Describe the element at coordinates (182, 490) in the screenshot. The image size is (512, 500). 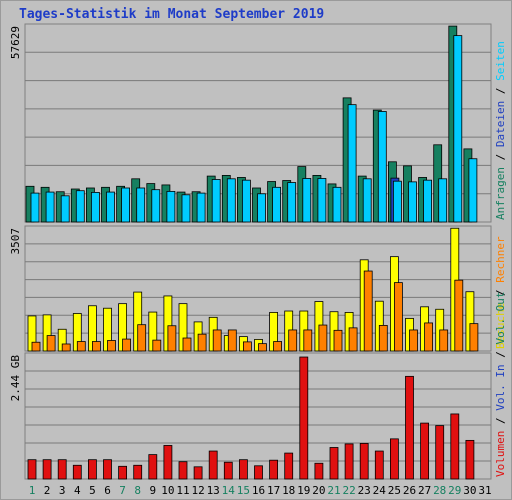
I see `x-tick-label: 11` at that location.